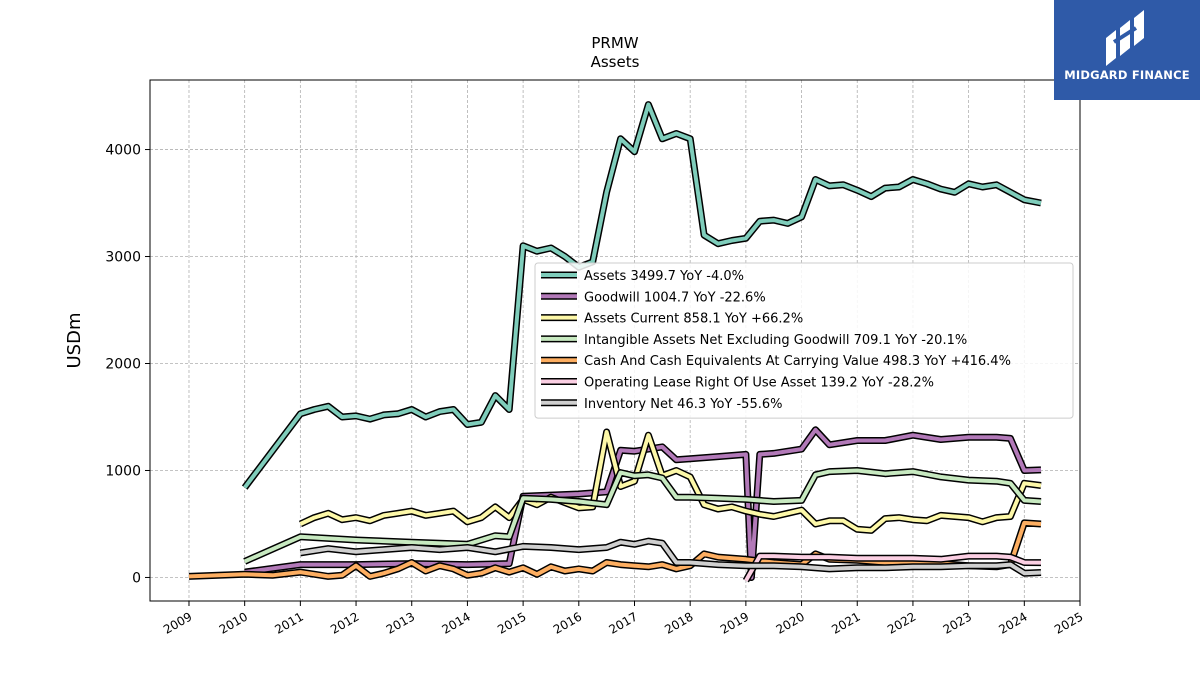 The height and width of the screenshot is (675, 1200). What do you see at coordinates (734, 622) in the screenshot?
I see `x-tick-label: 2019` at bounding box center [734, 622].